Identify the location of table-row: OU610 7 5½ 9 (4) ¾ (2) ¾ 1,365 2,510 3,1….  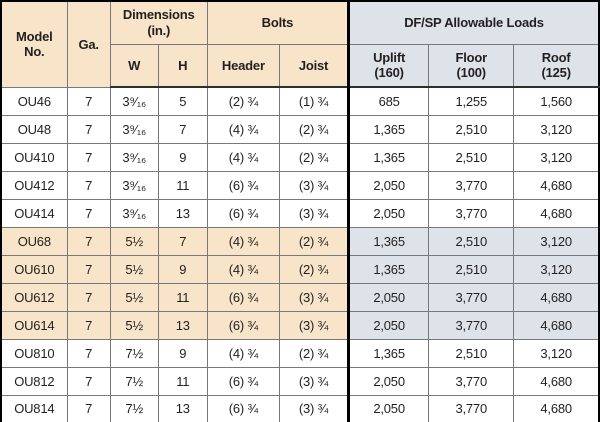
(300, 269).